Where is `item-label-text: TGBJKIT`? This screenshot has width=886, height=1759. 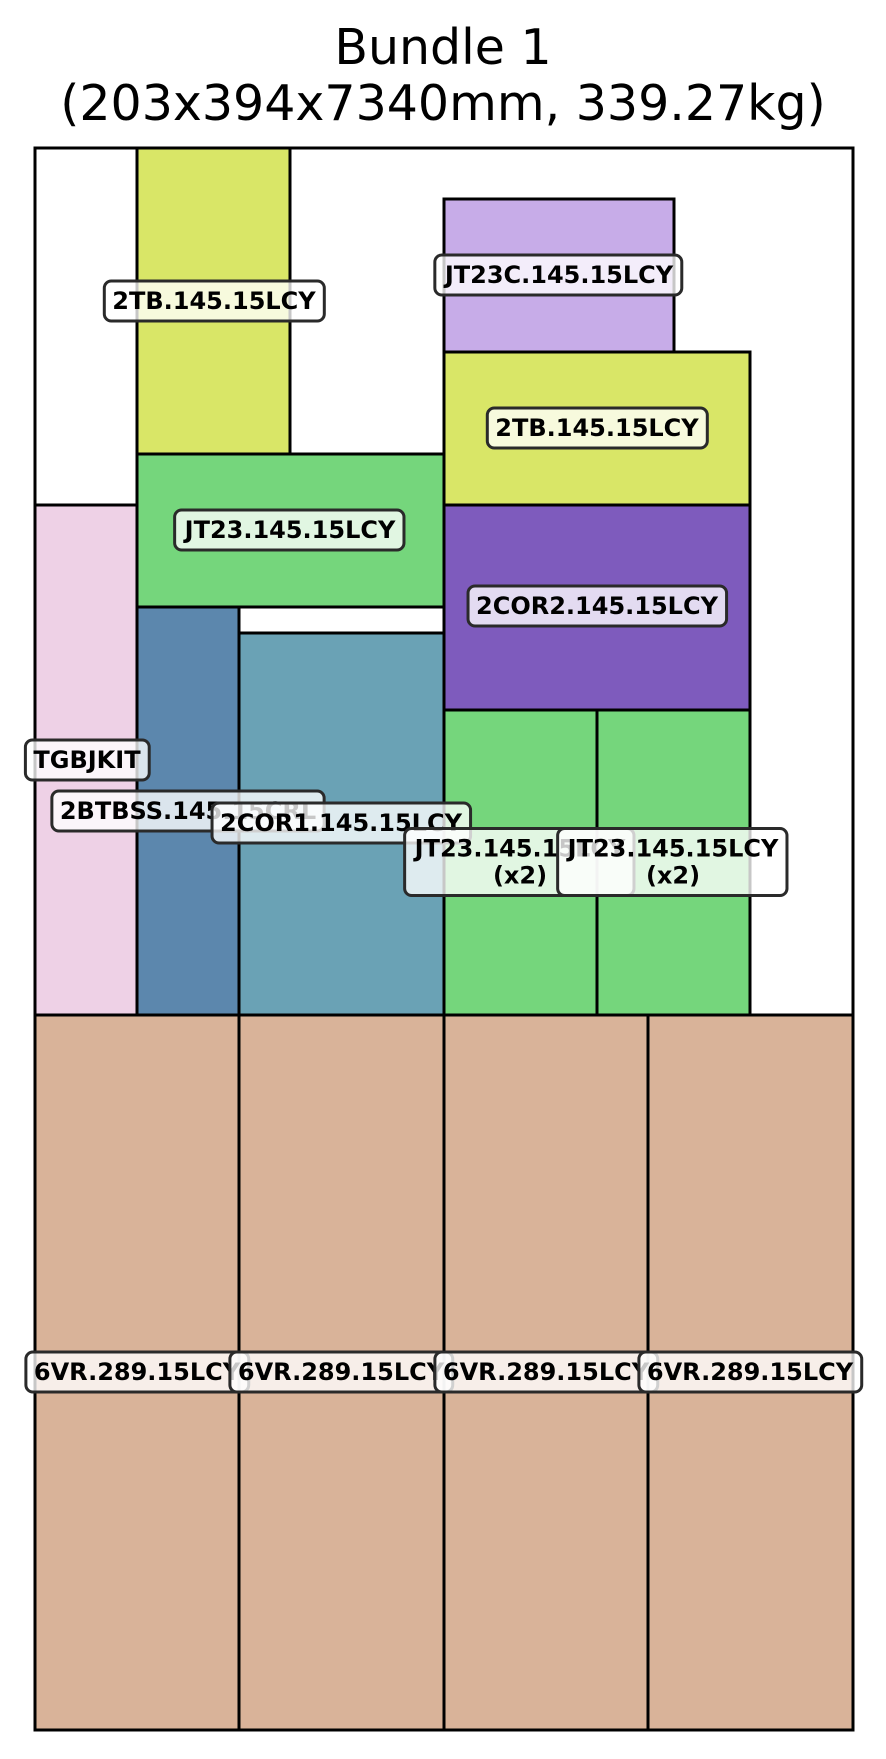
item-label-text: TGBJKIT is located at coordinates (87, 760).